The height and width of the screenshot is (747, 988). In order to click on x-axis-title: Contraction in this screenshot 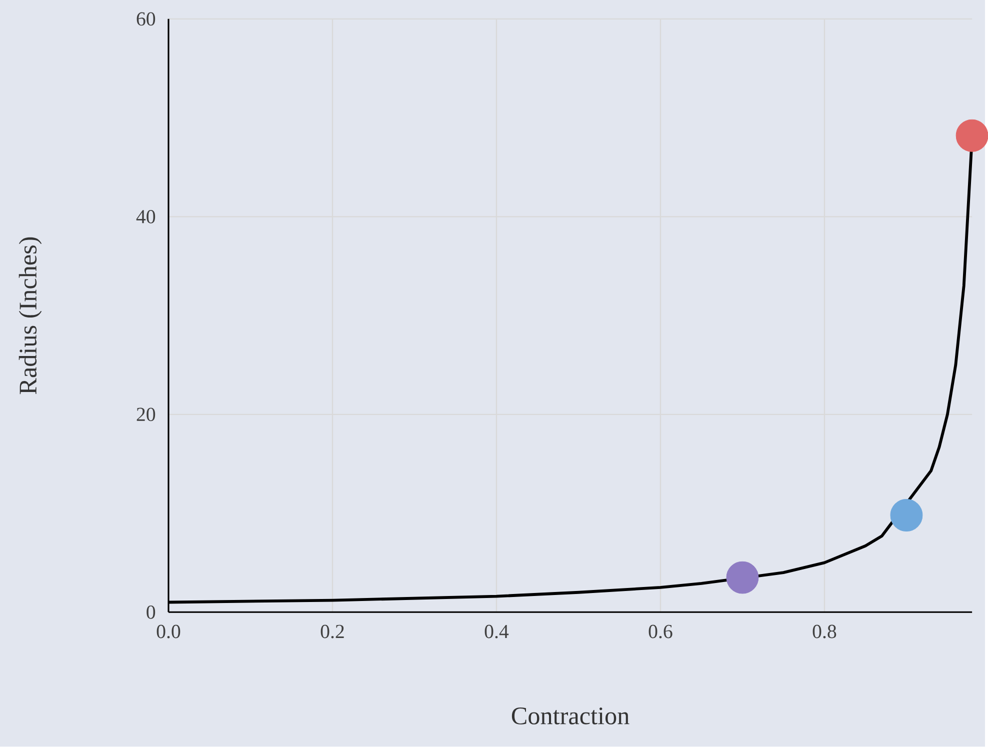, I will do `click(571, 716)`.